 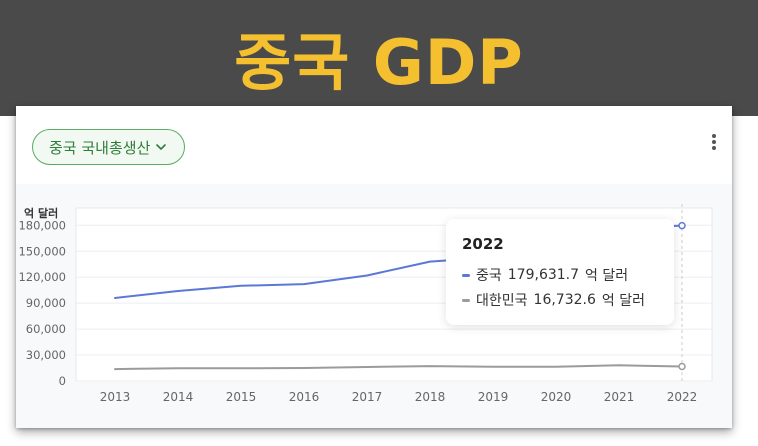 I want to click on x-tick-label: 2019, so click(x=493, y=397).